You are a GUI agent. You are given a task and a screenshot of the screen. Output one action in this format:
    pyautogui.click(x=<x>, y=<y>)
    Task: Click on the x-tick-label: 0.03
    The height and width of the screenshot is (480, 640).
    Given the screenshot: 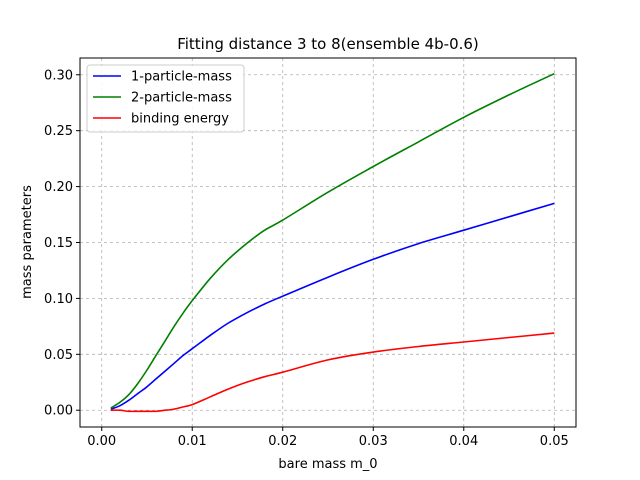 What is the action you would take?
    pyautogui.click(x=373, y=441)
    